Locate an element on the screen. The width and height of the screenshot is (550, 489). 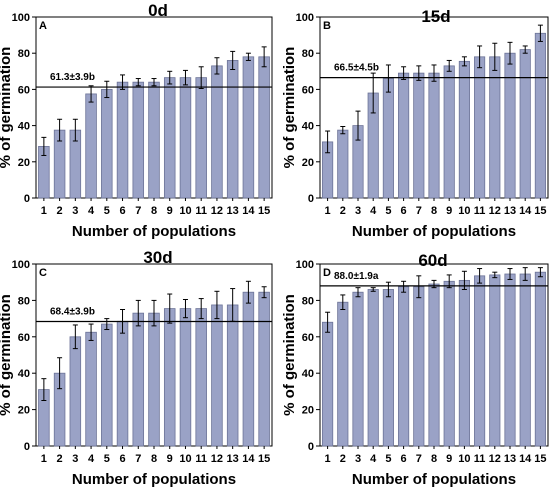
panel-letter: C is located at coordinates (43, 273).